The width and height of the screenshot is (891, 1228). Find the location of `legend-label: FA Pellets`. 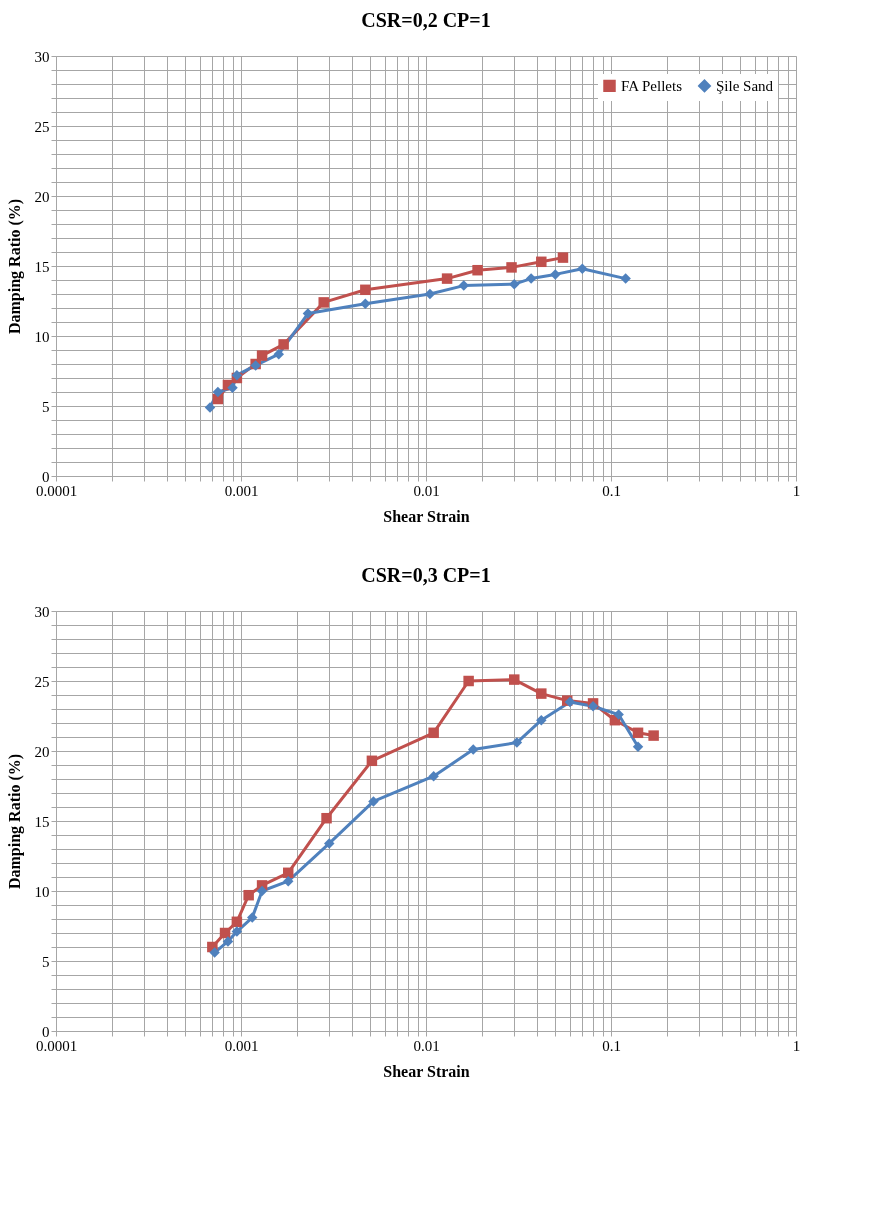

legend-label: FA Pellets is located at coordinates (652, 85).